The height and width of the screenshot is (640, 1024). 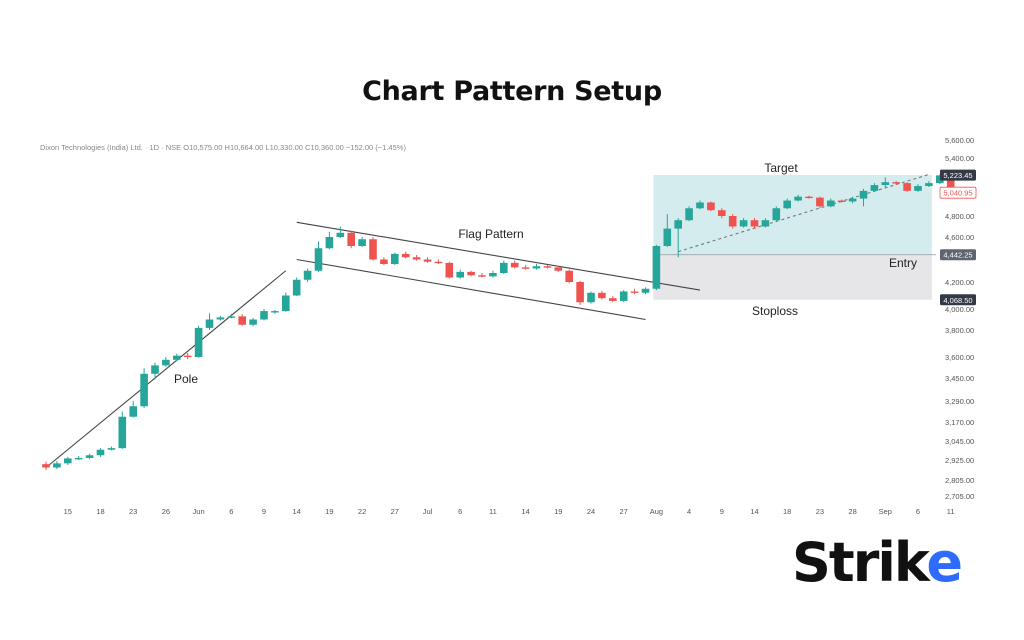 I want to click on y-tick-label: 2,805.00, so click(x=959, y=480).